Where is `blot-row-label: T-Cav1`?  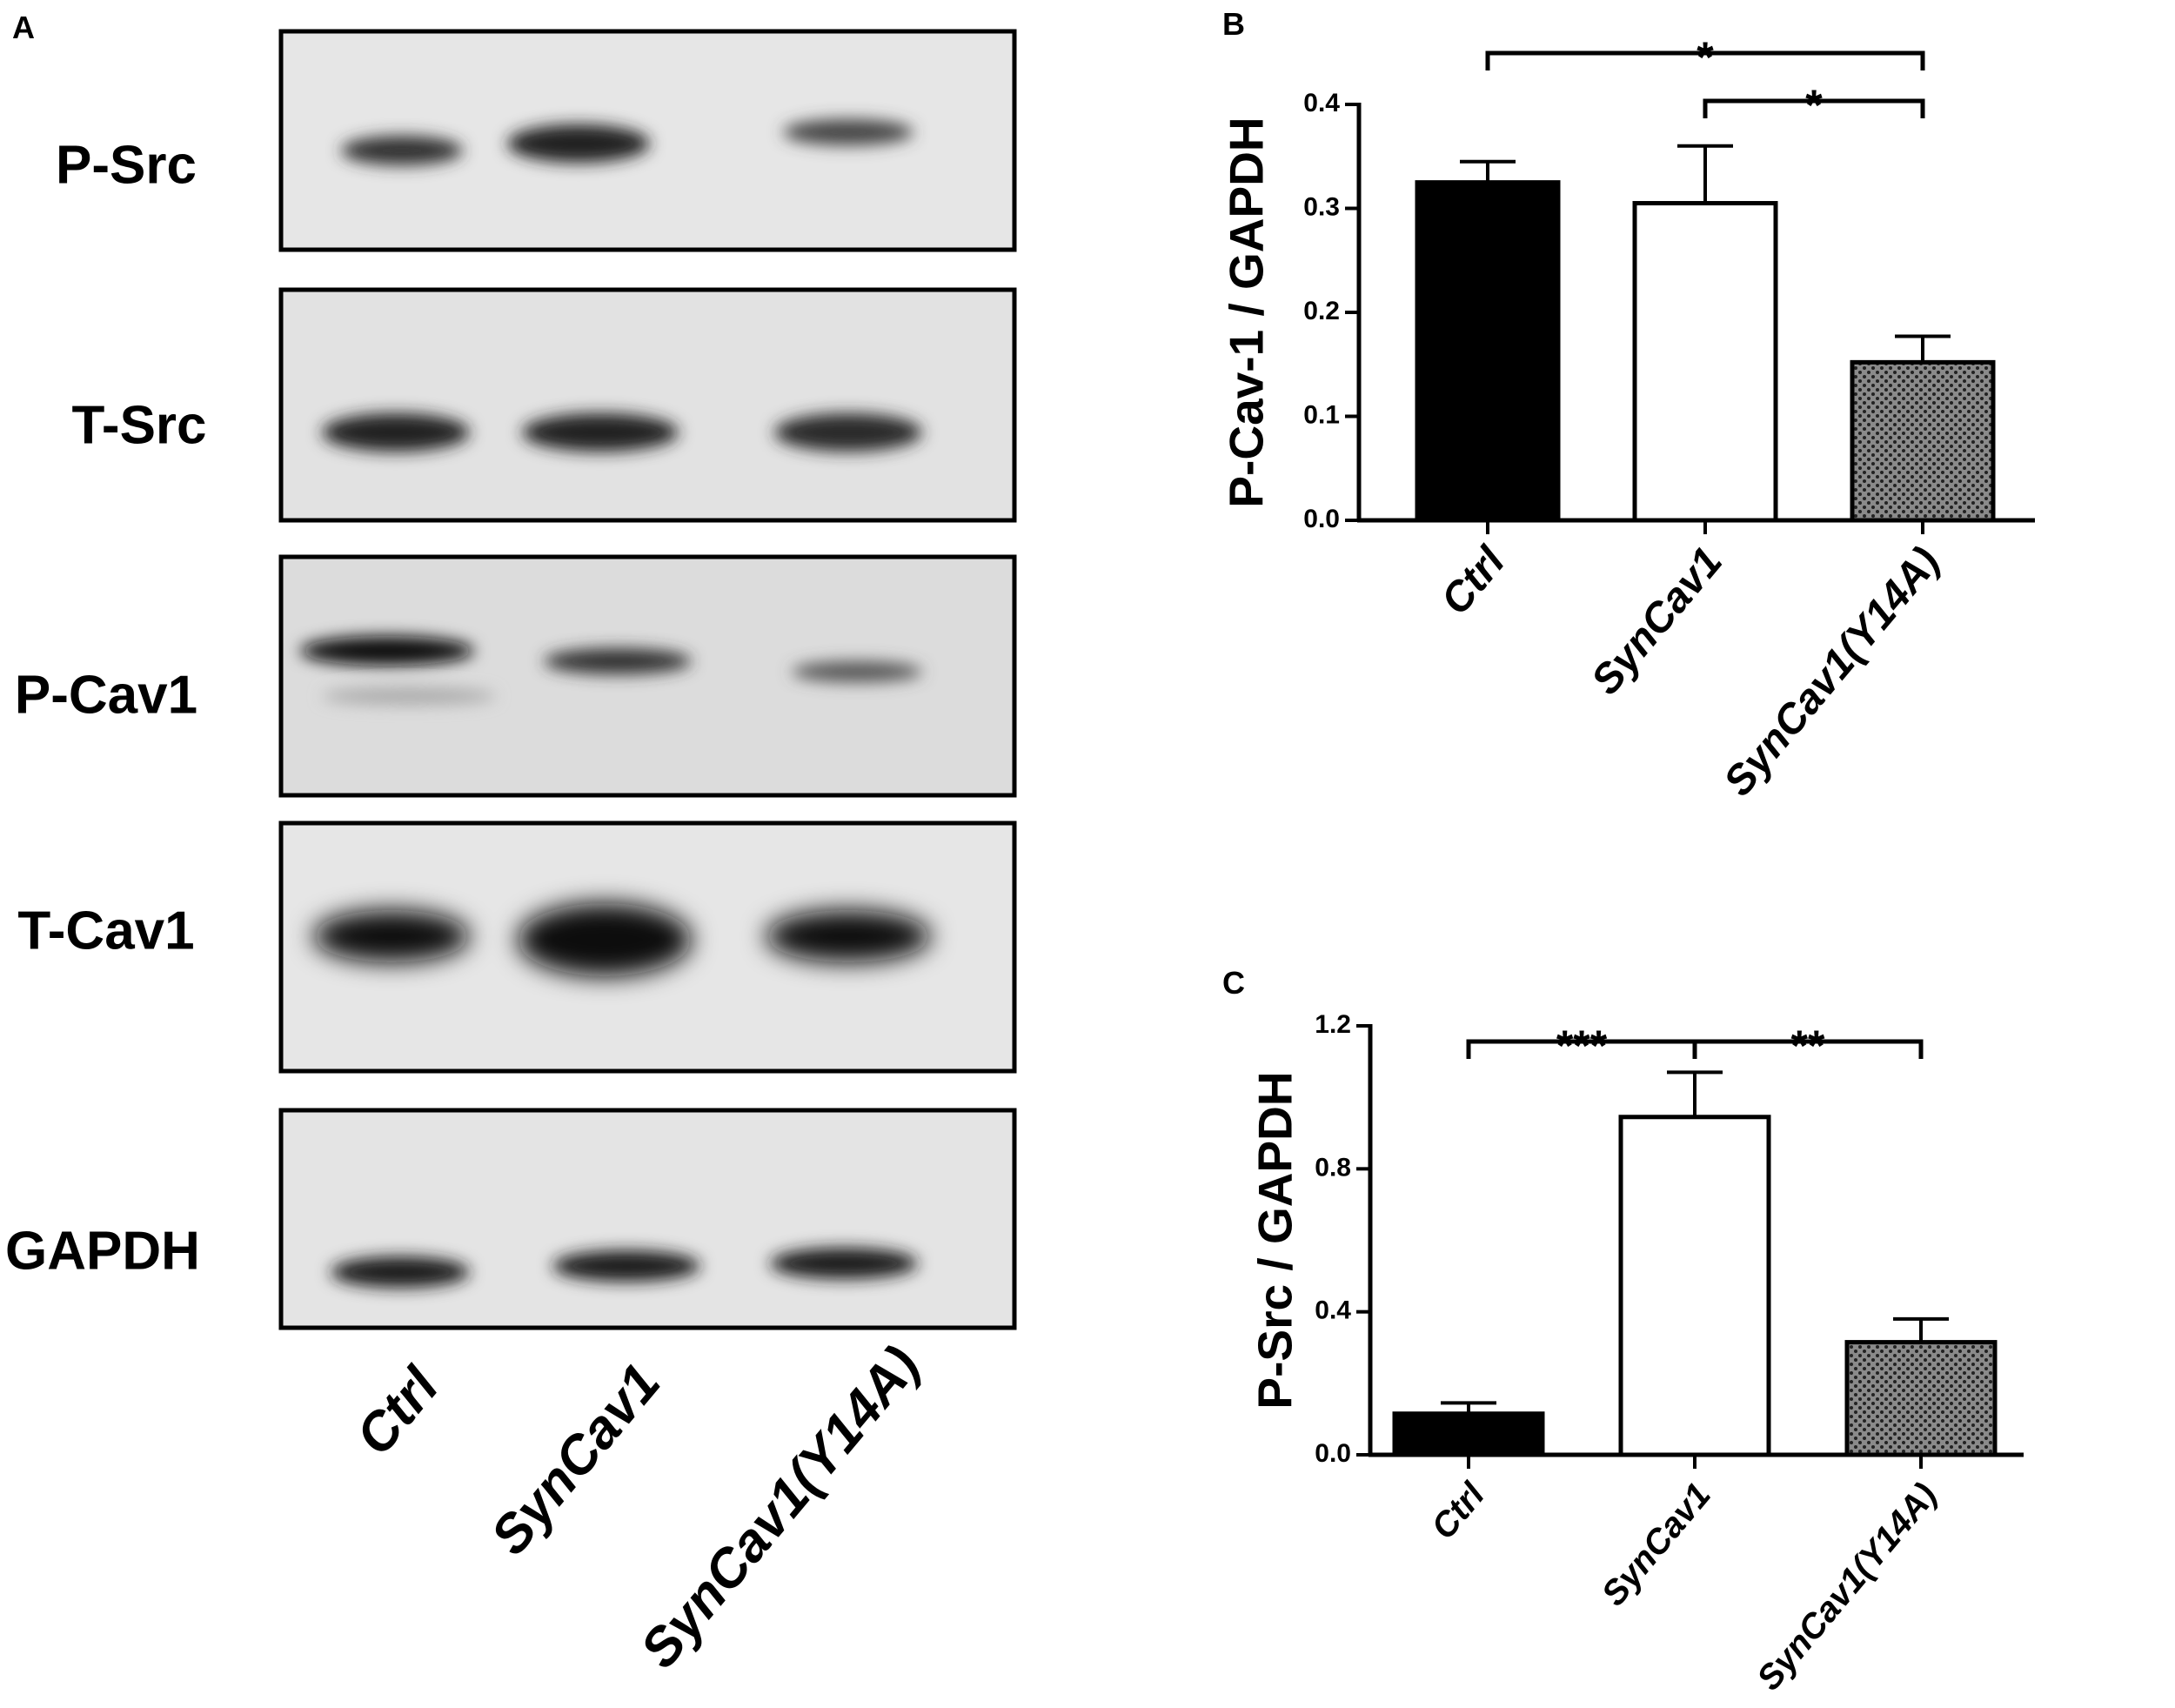 blot-row-label: T-Cav1 is located at coordinates (105, 931).